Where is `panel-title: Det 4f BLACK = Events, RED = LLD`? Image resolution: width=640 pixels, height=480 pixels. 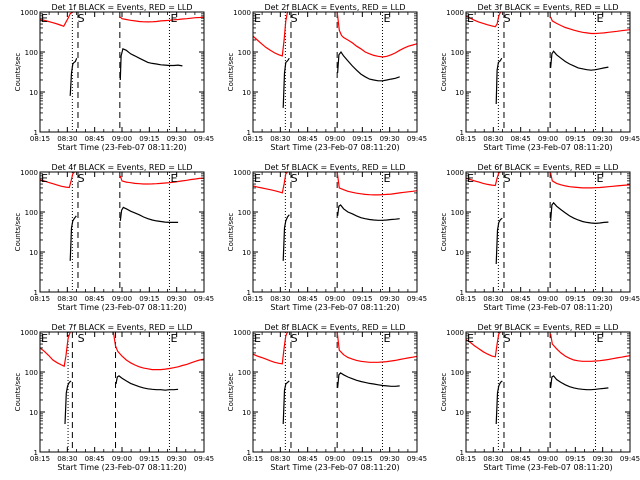
panel-title: Det 4f BLACK = Events, RED = LLD is located at coordinates (121, 167).